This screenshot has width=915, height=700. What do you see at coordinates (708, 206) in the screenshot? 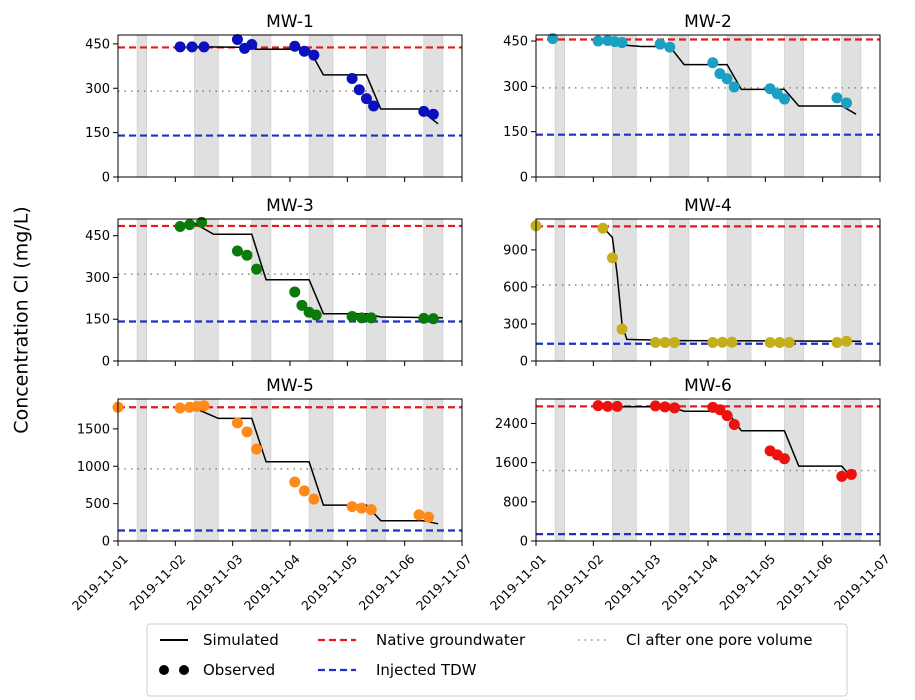
I see `panel-title: MW-4` at bounding box center [708, 206].